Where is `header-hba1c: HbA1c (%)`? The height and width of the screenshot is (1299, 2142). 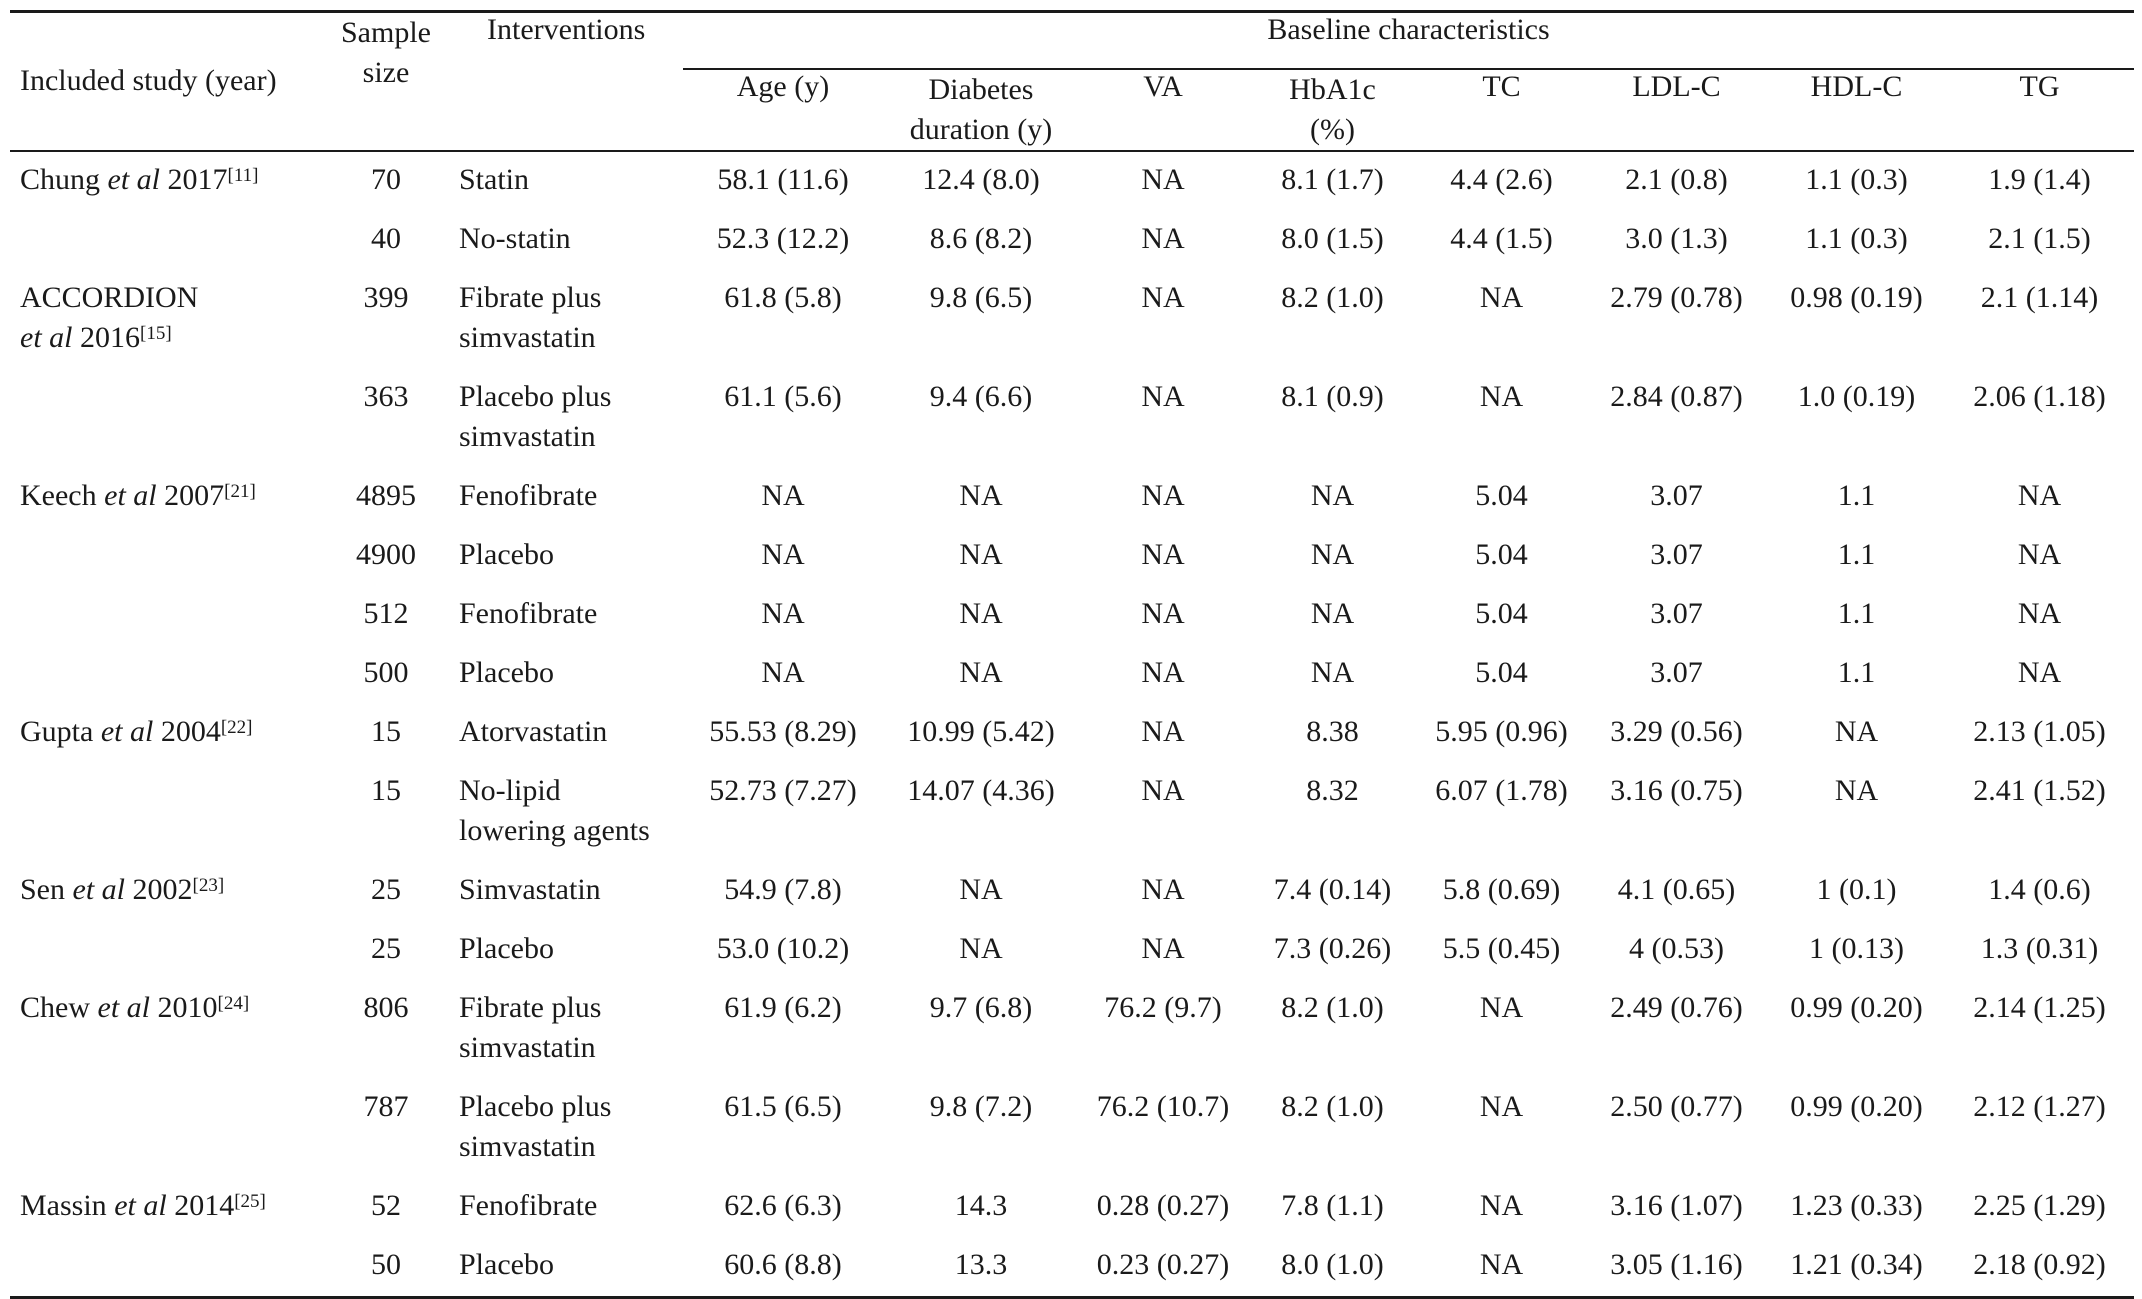
header-hba1c: HbA1c (%) is located at coordinates (1332, 110).